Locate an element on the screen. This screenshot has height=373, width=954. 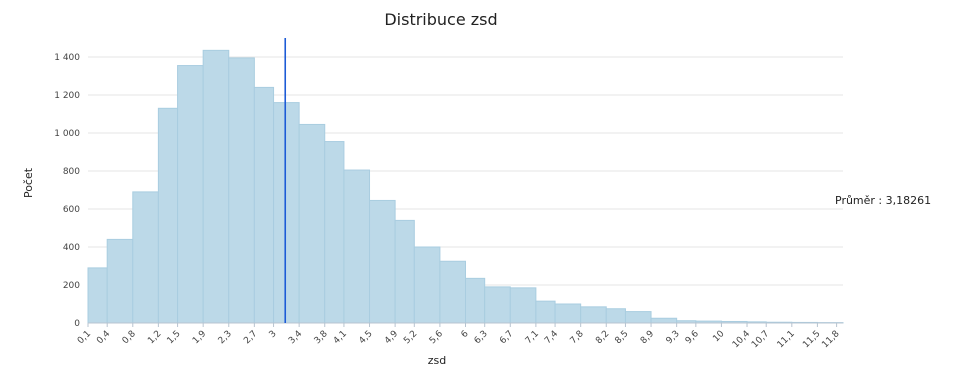
y-tick-label: 600 is located at coordinates (71, 210).